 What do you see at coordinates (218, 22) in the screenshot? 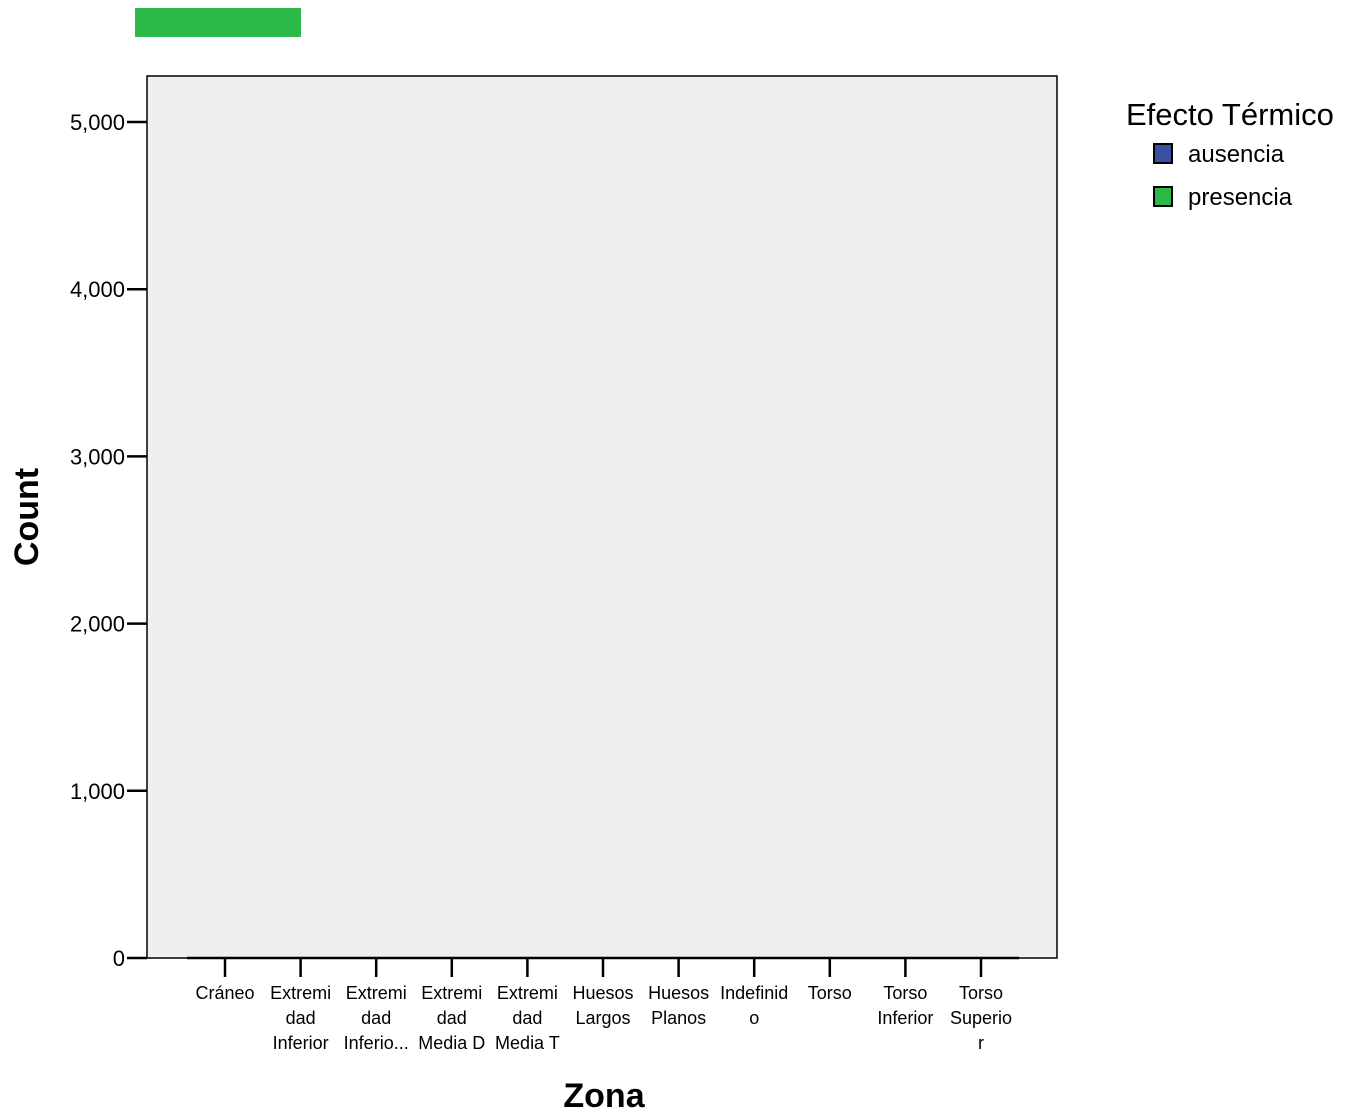
I see `top-color-swatch` at bounding box center [218, 22].